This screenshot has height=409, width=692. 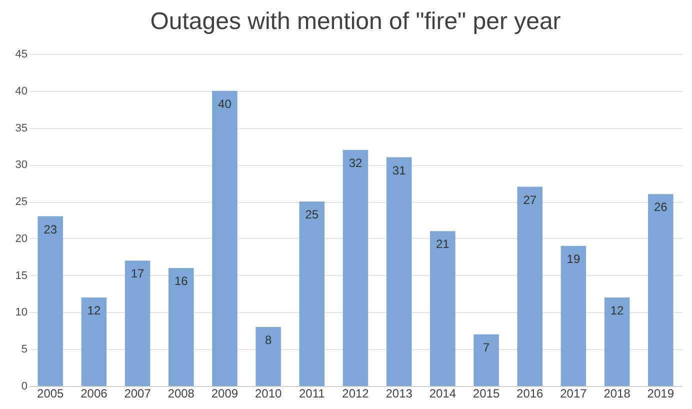 I want to click on y-tick-label: 0, so click(x=24, y=386).